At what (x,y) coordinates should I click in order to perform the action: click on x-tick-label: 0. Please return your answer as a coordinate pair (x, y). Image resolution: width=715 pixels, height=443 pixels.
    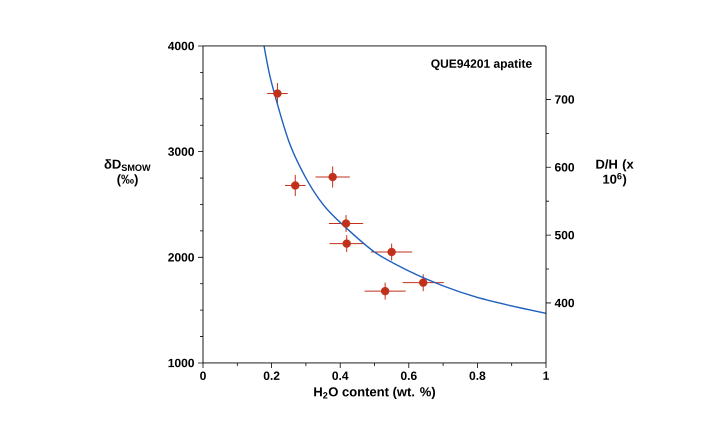
    Looking at the image, I should click on (203, 376).